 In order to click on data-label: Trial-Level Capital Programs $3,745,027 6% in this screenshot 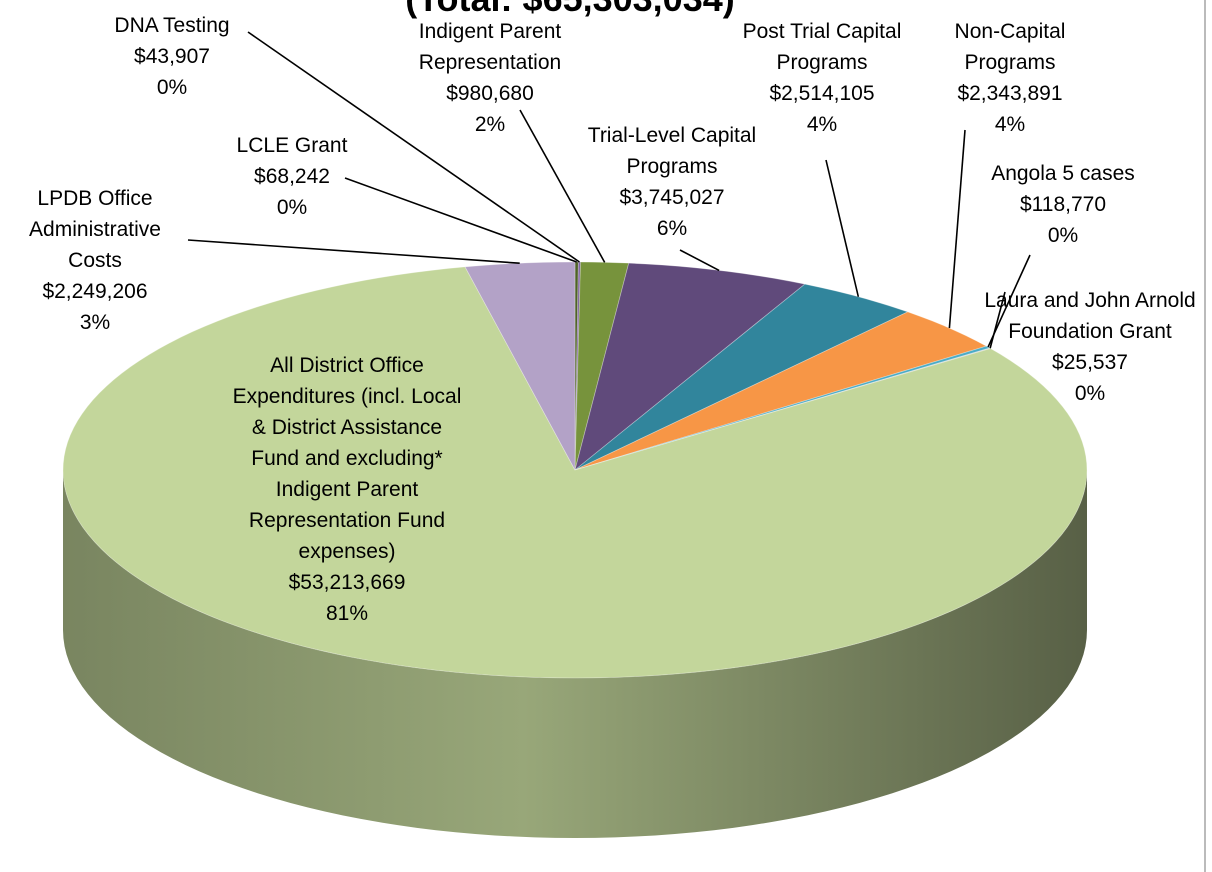, I will do `click(672, 182)`.